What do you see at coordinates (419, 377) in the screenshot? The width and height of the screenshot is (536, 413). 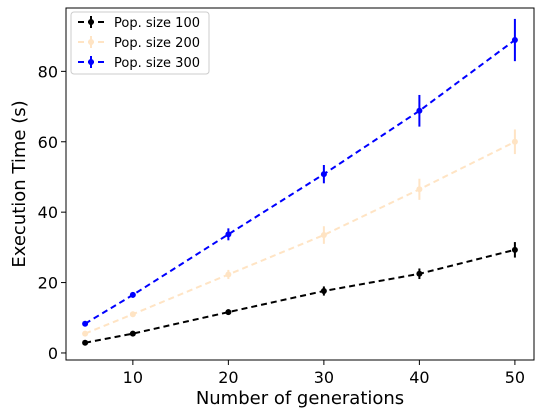 I see `x-tick-label: 40` at bounding box center [419, 377].